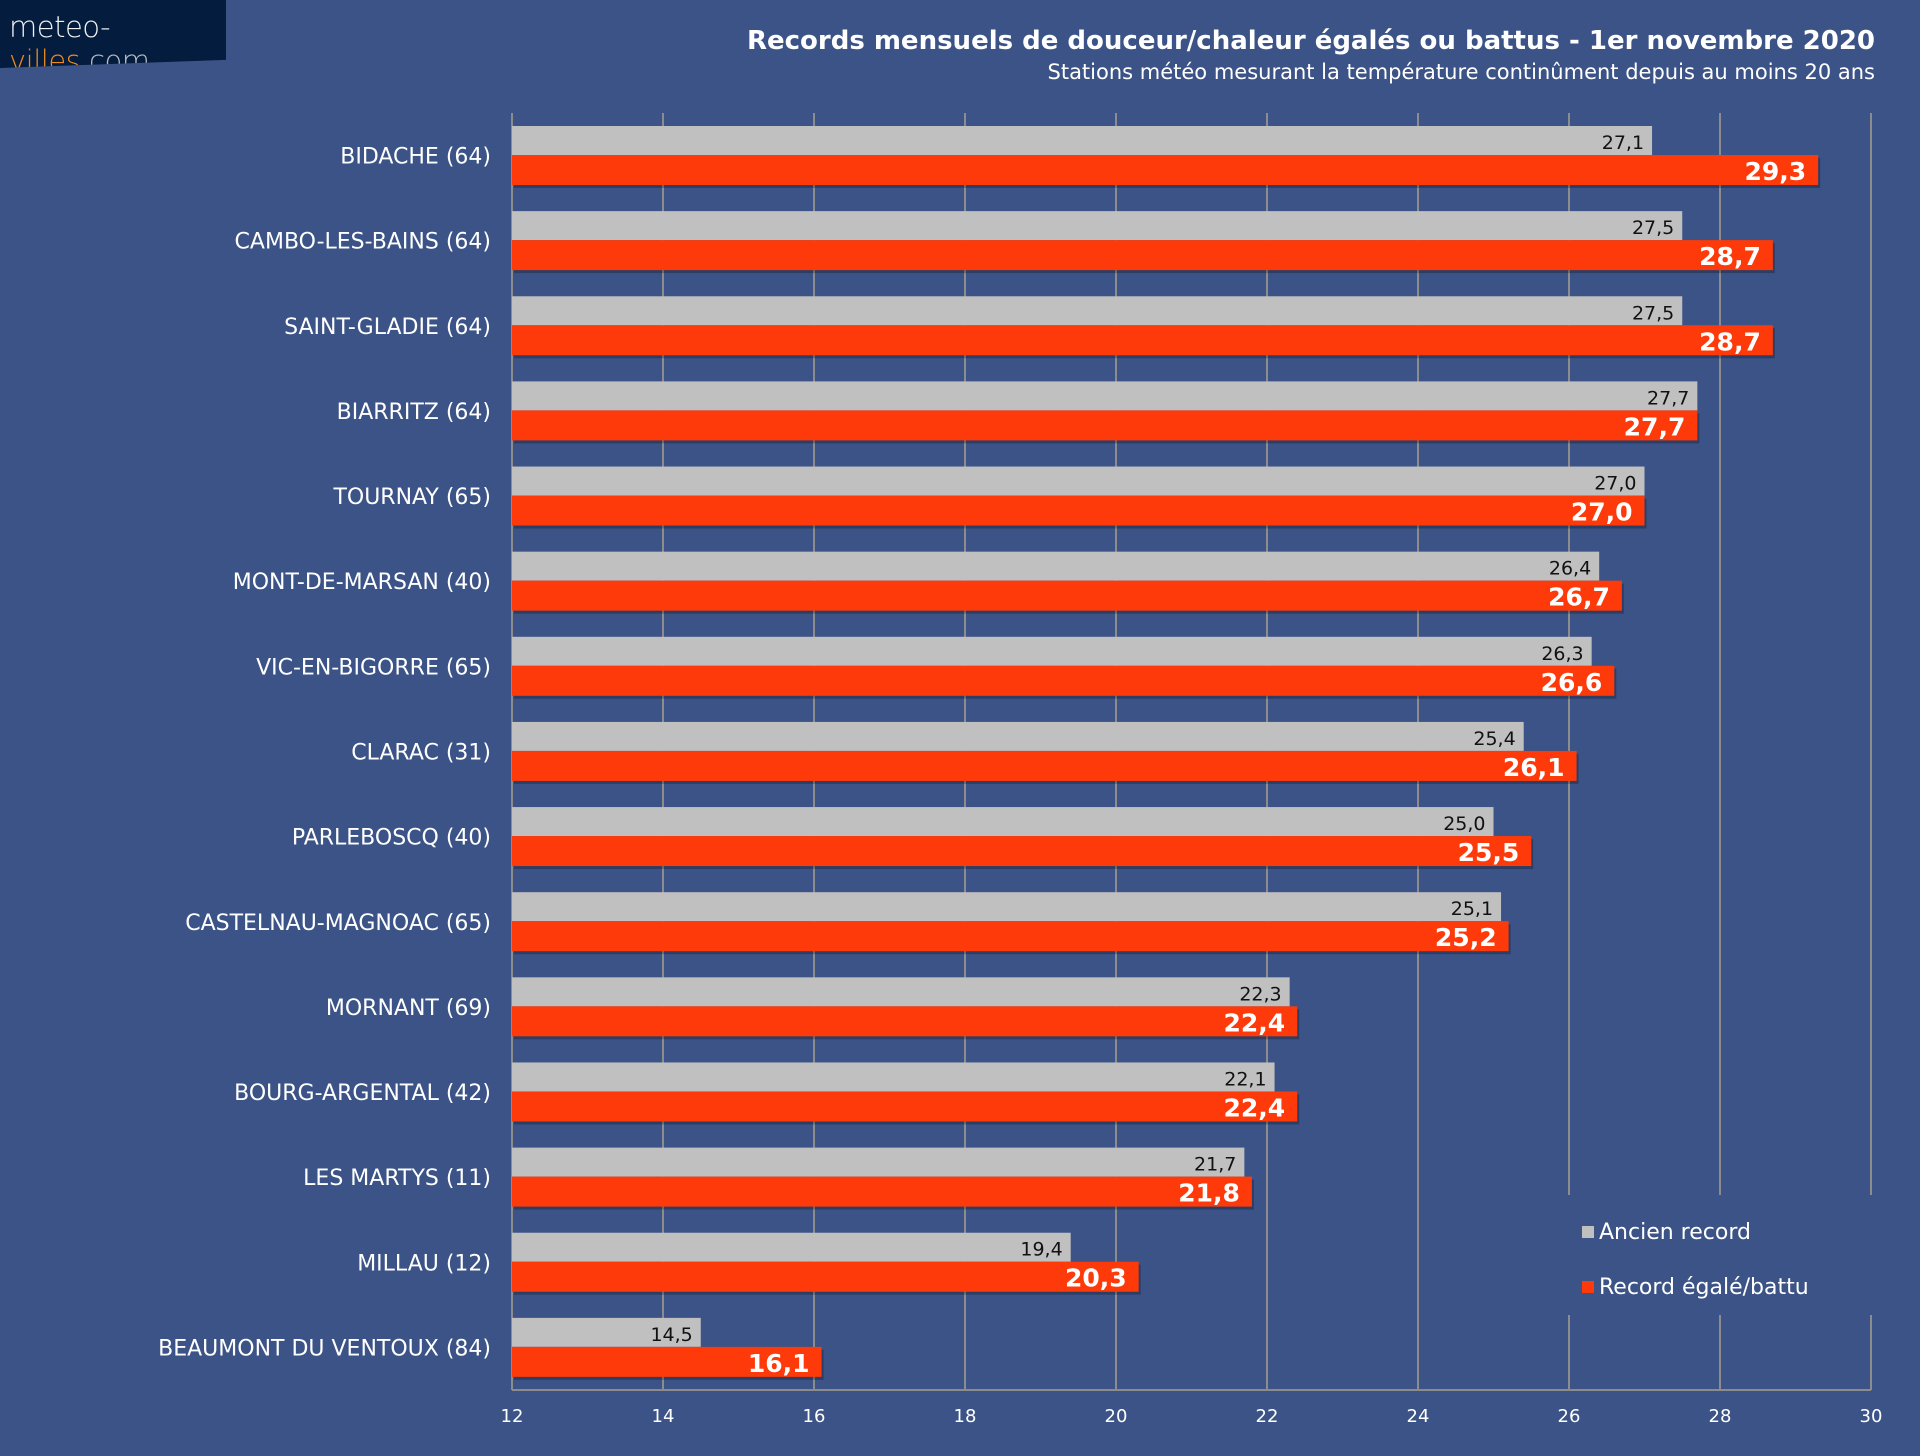 The width and height of the screenshot is (1920, 1456). What do you see at coordinates (45, 61) in the screenshot?
I see `logo-text: villes` at bounding box center [45, 61].